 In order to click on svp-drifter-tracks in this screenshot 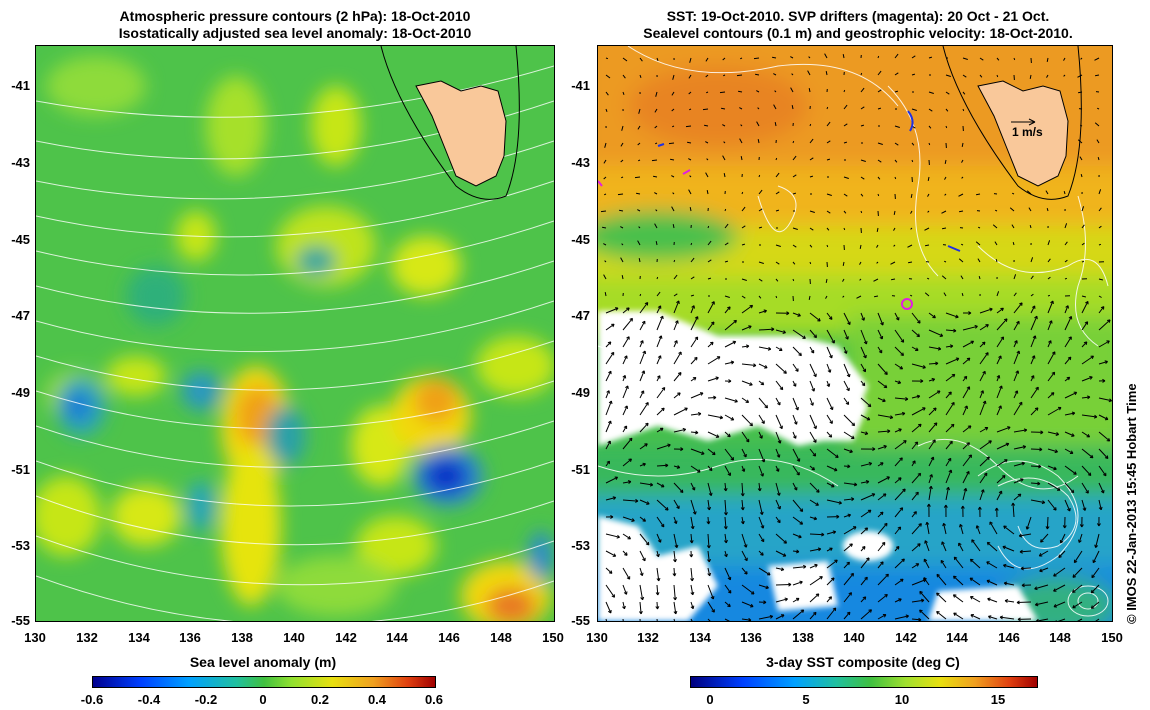, I will do `click(779, 210)`.